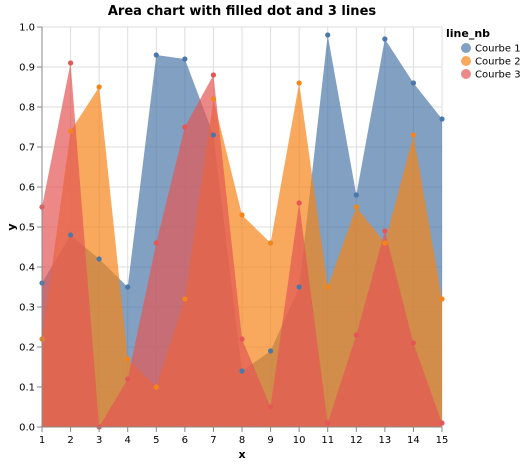  What do you see at coordinates (242, 11) in the screenshot?
I see `chart-title: Area chart with filled dot and 3 lines` at bounding box center [242, 11].